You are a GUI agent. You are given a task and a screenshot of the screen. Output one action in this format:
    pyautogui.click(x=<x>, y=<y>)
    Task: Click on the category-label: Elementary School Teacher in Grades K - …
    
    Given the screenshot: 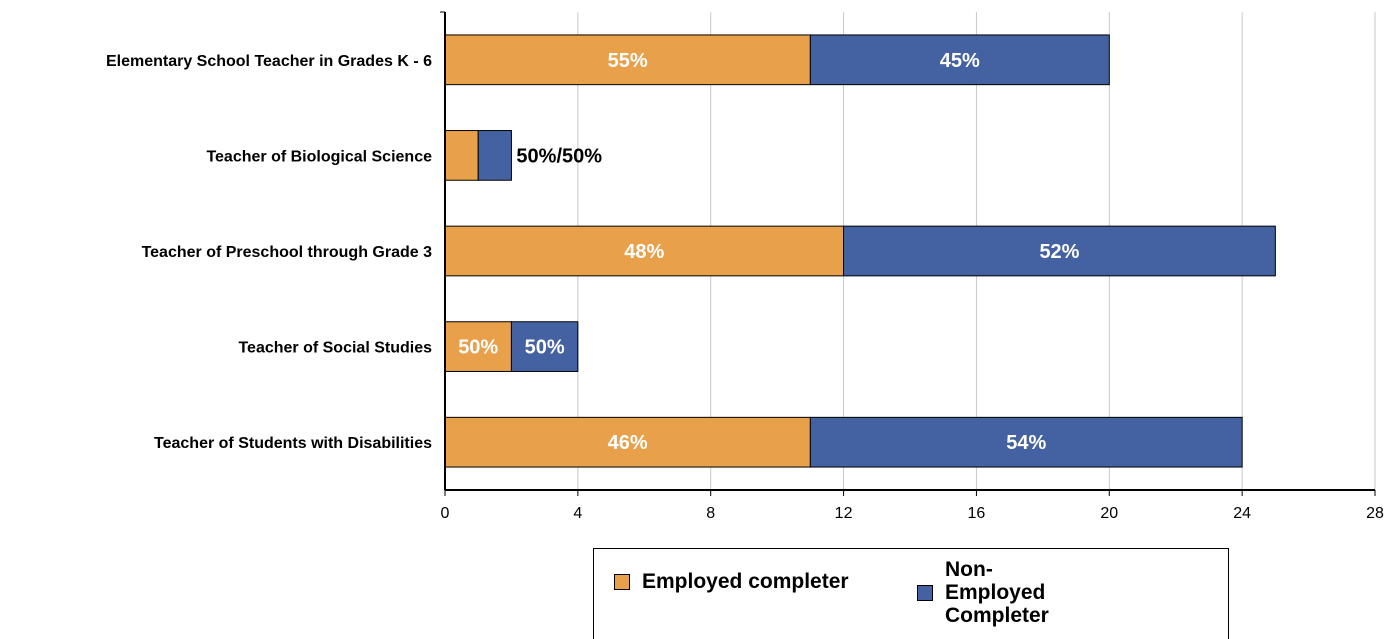 What is the action you would take?
    pyautogui.click(x=269, y=61)
    